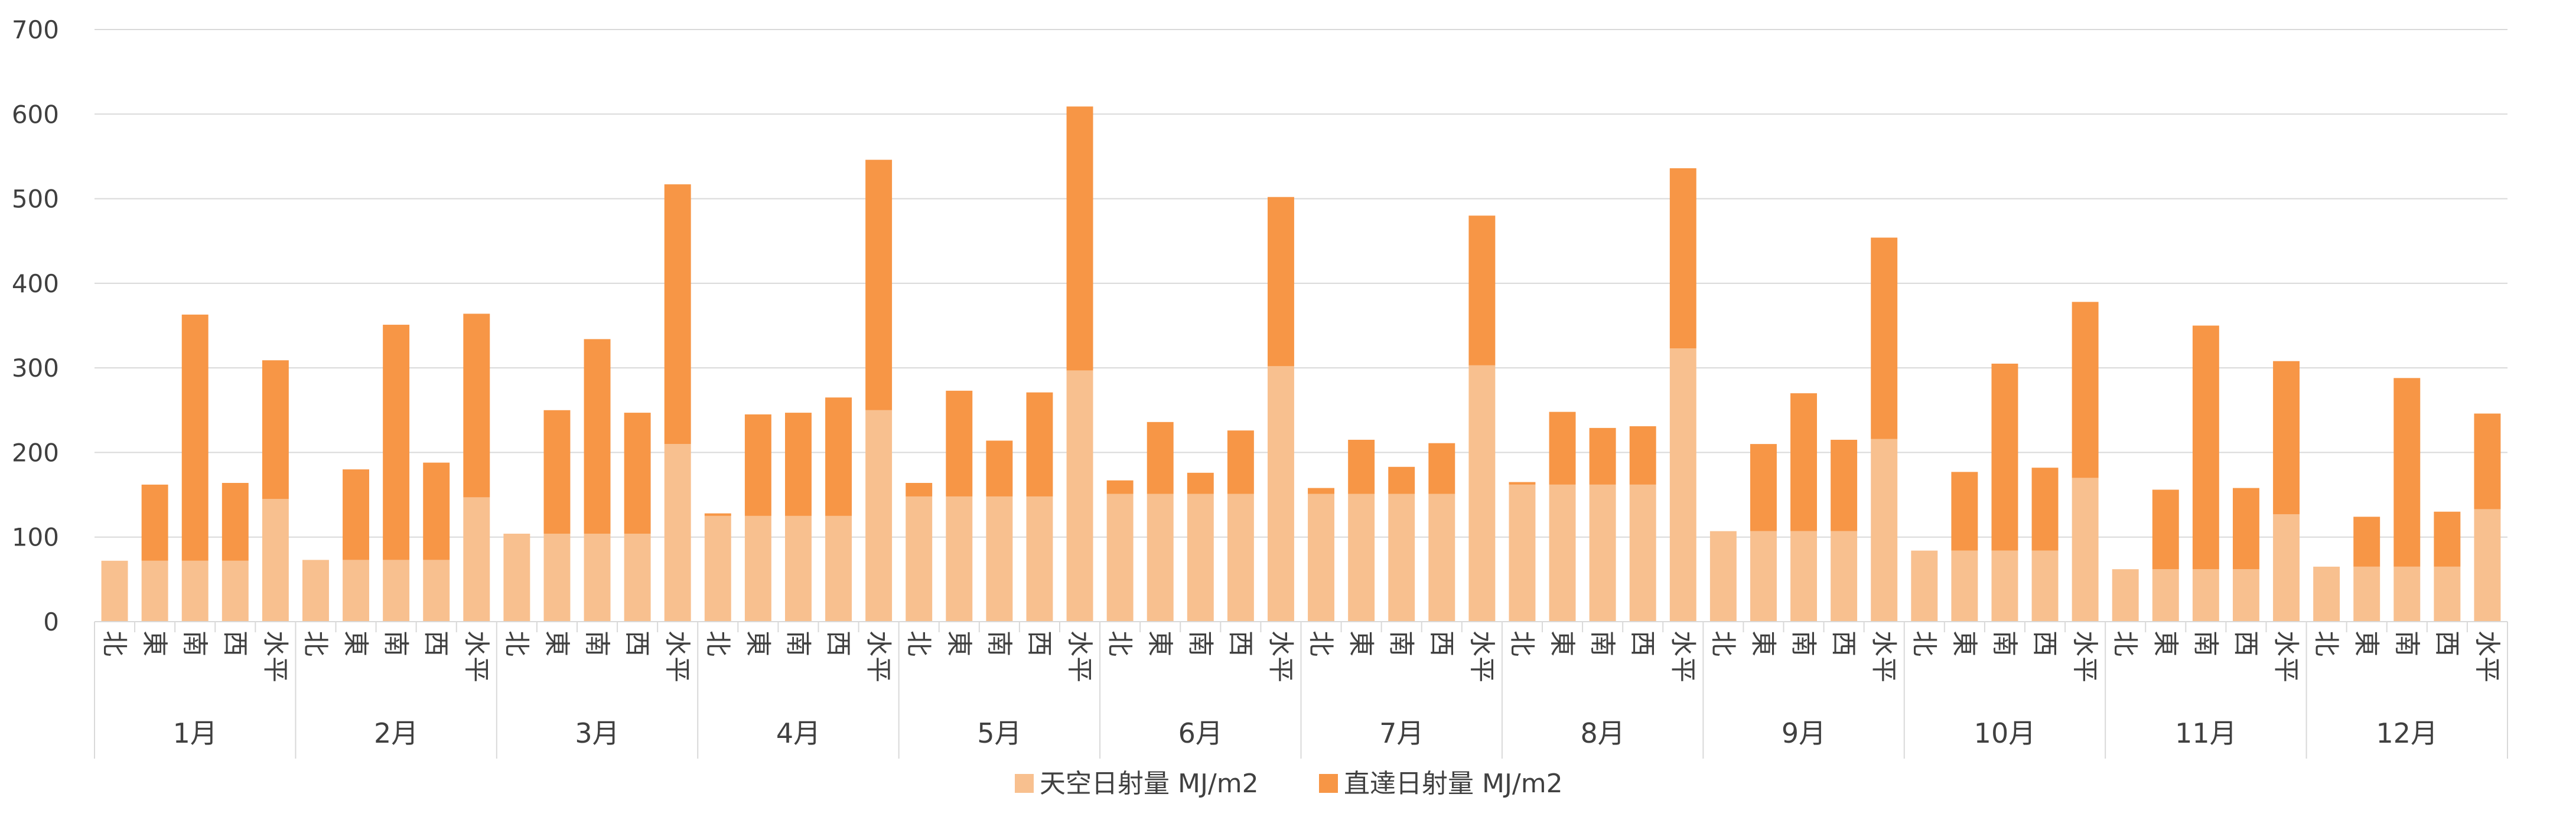 This screenshot has height=833, width=2576. I want to click on y-tick-label: 100, so click(35, 537).